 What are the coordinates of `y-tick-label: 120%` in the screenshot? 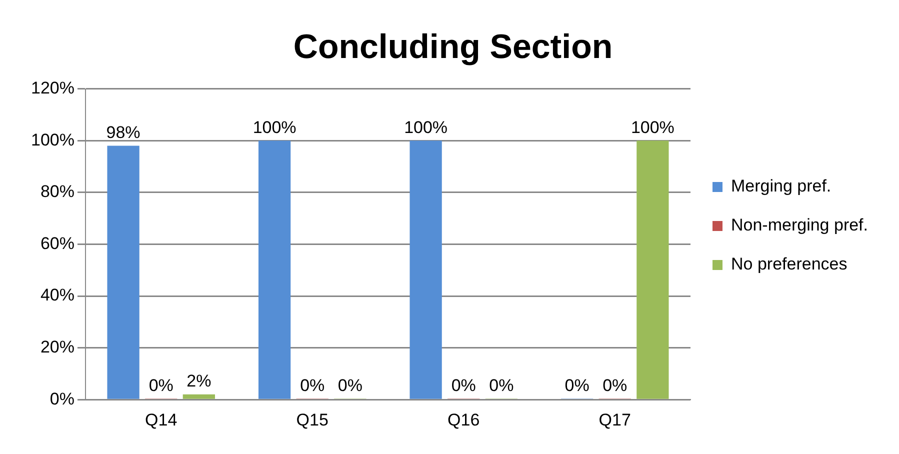 It's located at (52, 88).